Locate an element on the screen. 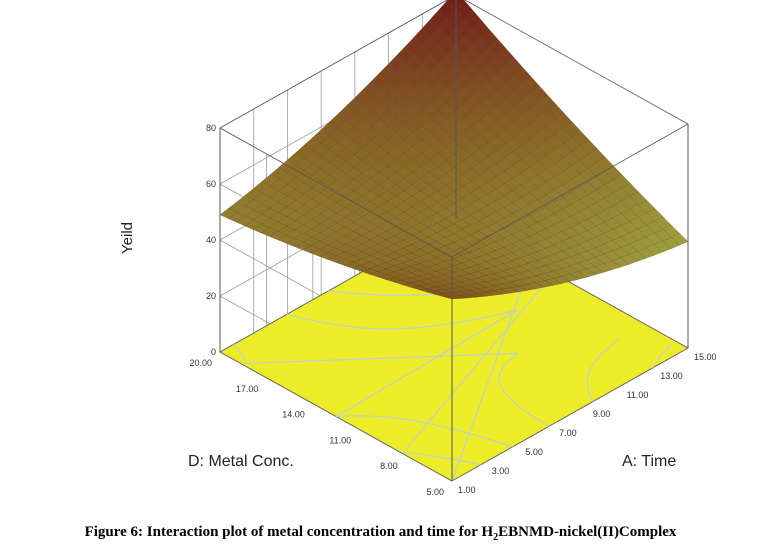 The image size is (761, 555). x-tick-label: 7.00 is located at coordinates (568, 433).